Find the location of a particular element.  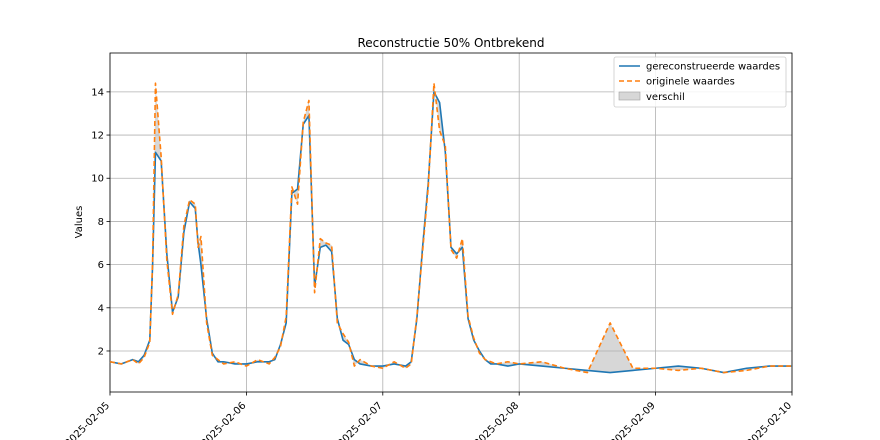

chart-title: Reconstructie 50% Ontbrekend is located at coordinates (450, 43).